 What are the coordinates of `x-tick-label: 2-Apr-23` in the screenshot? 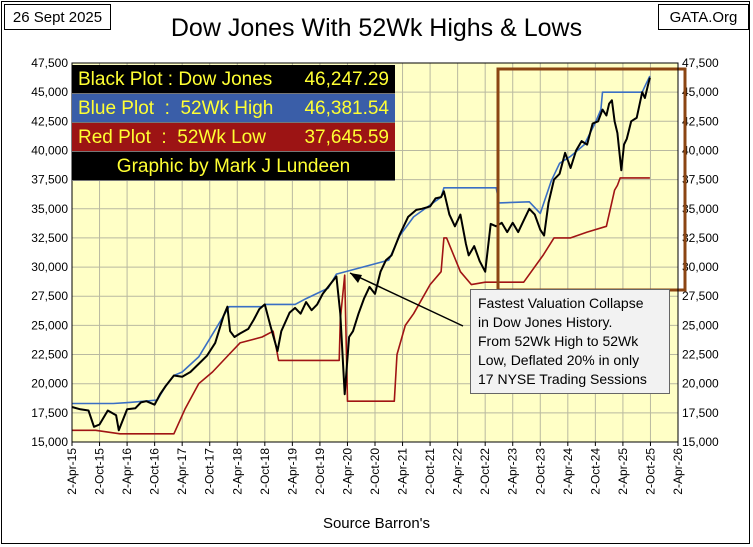 It's located at (513, 471).